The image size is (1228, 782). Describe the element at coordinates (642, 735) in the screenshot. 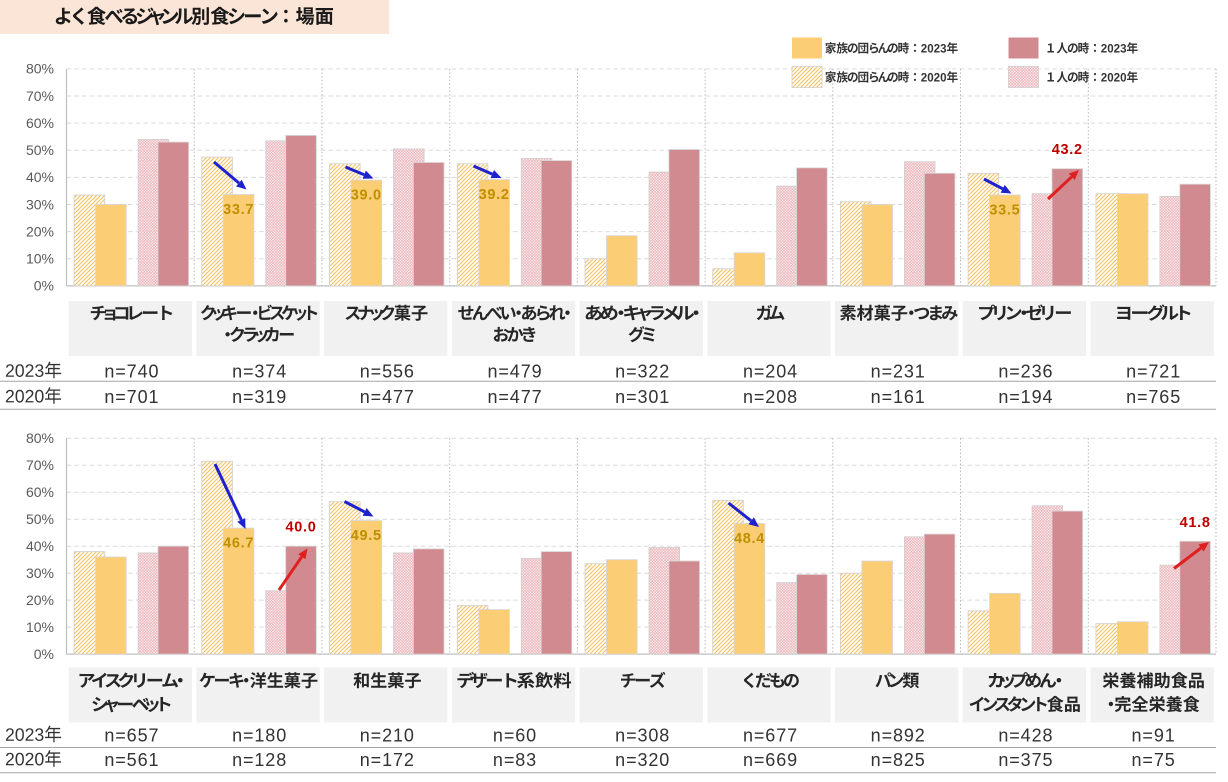

I see `svg-text: n=308` at that location.